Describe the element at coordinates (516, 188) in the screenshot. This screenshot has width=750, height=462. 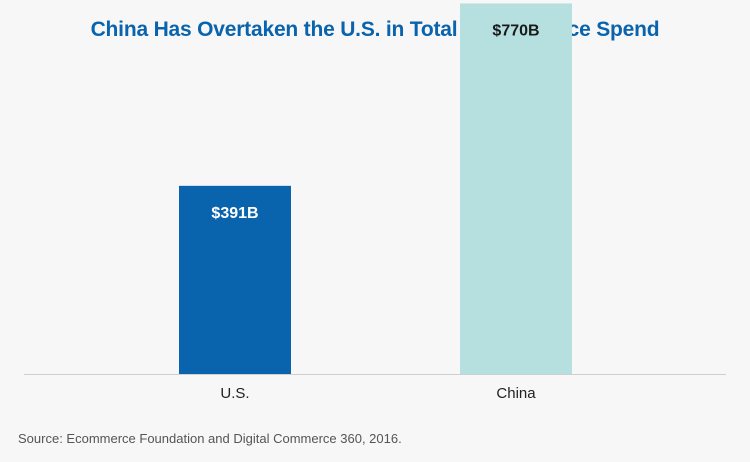
I see `bar-china` at that location.